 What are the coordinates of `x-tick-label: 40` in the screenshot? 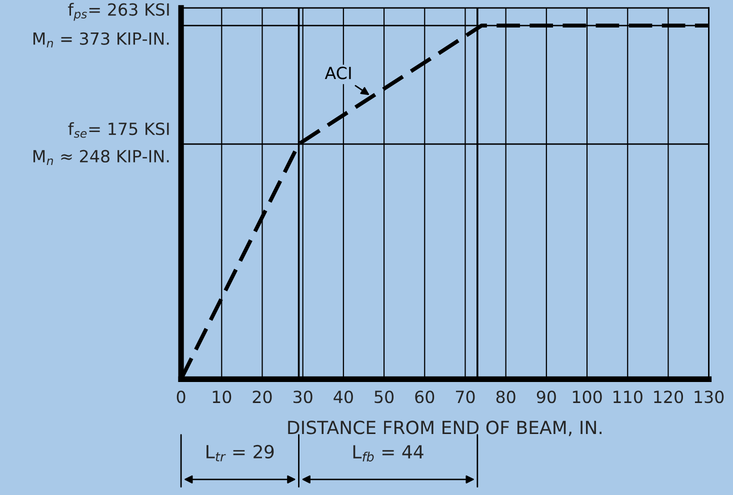 It's located at (343, 397).